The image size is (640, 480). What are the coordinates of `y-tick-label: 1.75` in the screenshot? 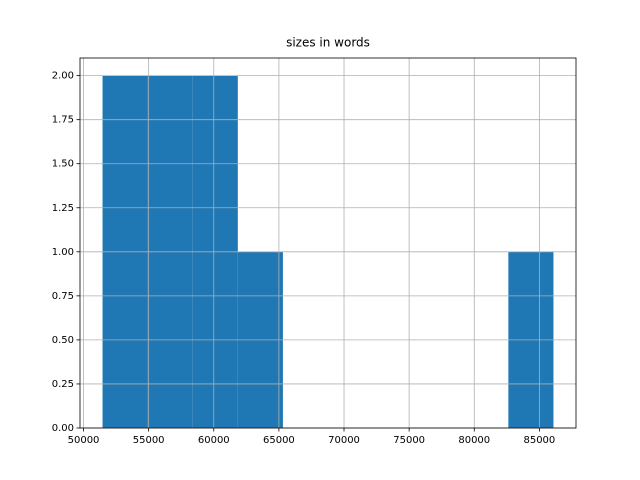 It's located at (63, 120).